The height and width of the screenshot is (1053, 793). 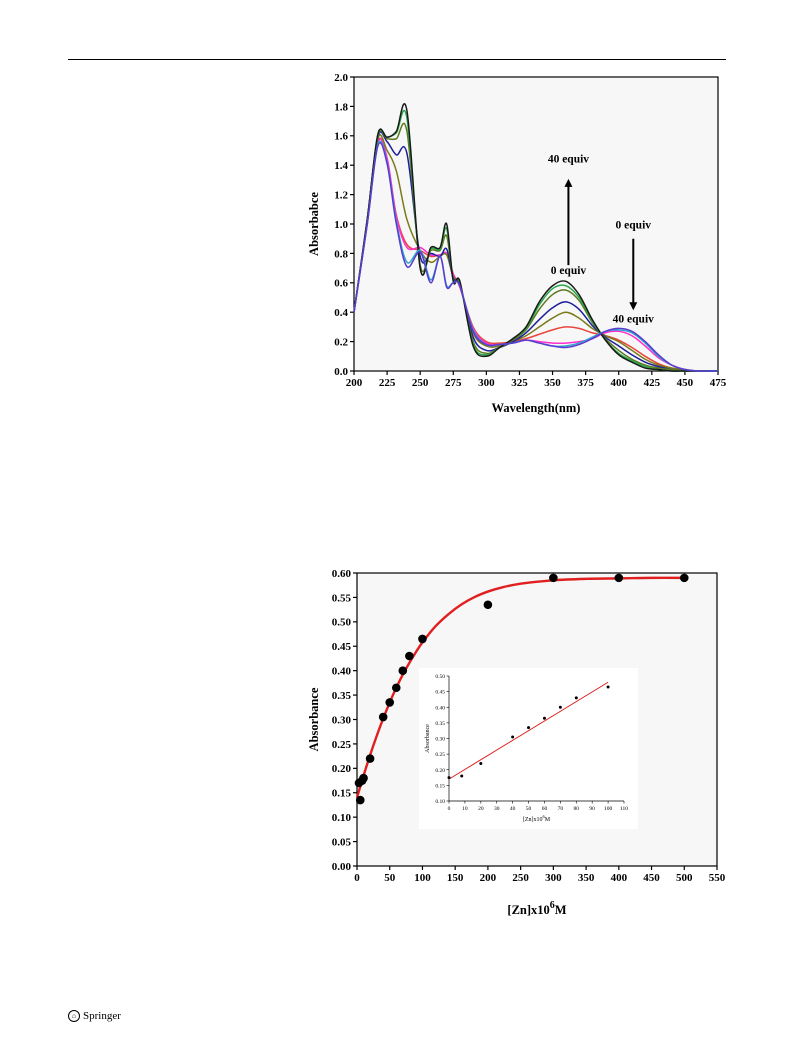 I want to click on titration-y-tick-label: 0.60, so click(x=342, y=574).